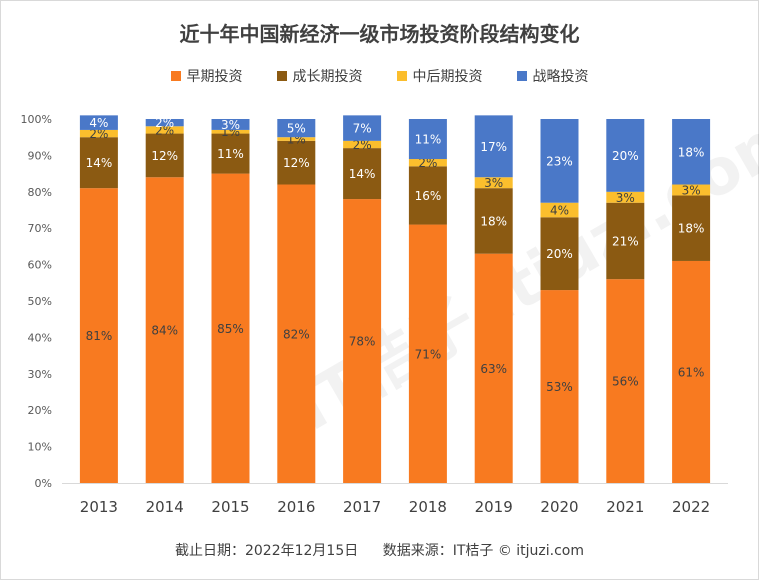  What do you see at coordinates (43, 483) in the screenshot?
I see `y-tick-label: 0%` at bounding box center [43, 483].